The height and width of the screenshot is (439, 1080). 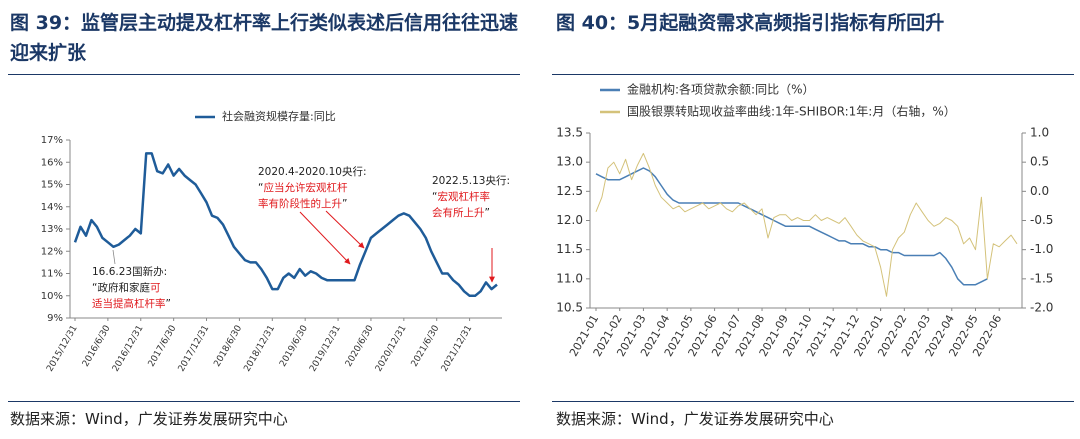 What do you see at coordinates (228, 346) in the screenshot?
I see `x-tick-label: 2018/6/30` at bounding box center [228, 346].